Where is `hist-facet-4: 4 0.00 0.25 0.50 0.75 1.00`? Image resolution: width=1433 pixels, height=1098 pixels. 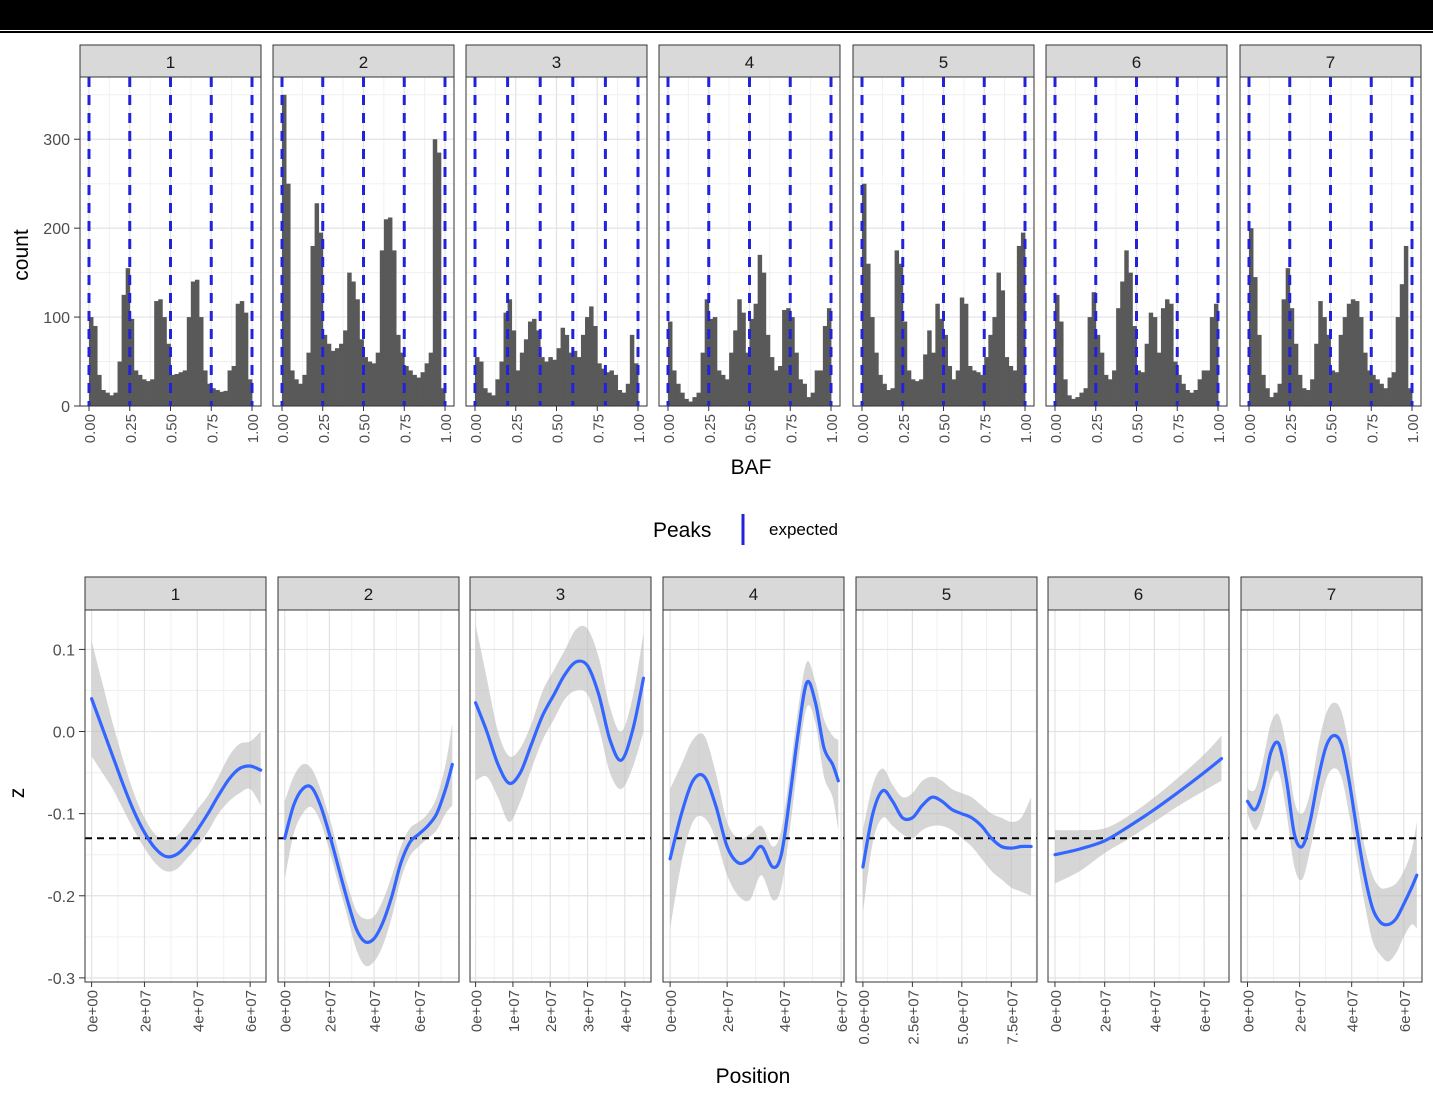
hist-facet-4: 4 0.00 0.25 0.50 0.75 1.00 is located at coordinates (749, 243).